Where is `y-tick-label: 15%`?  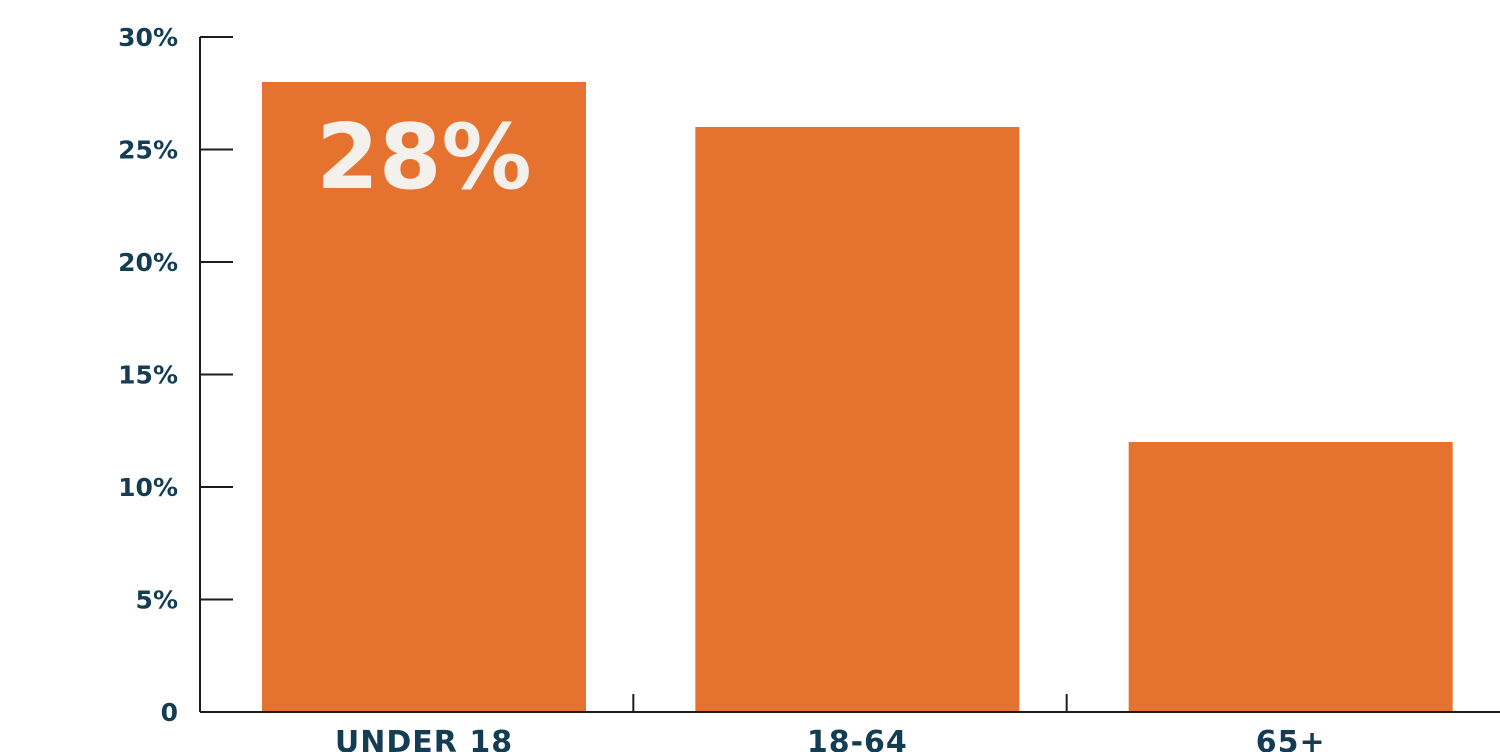
y-tick-label: 15% is located at coordinates (148, 375).